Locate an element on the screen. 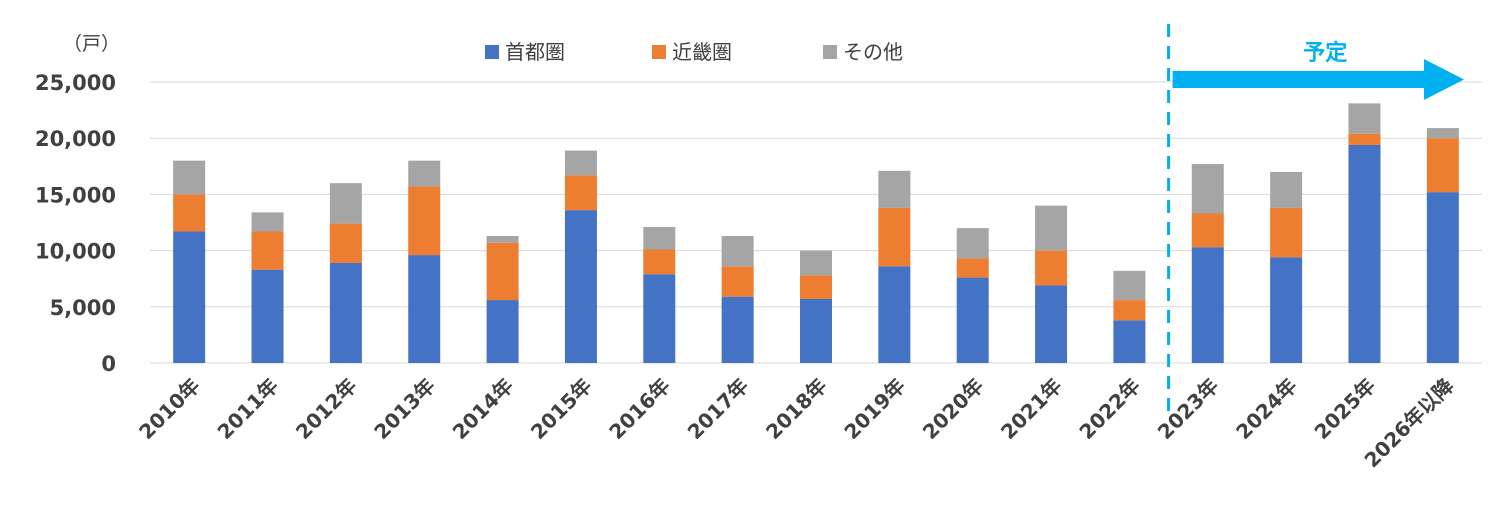 The height and width of the screenshot is (525, 1507). x-tick-label: 2015年 is located at coordinates (561, 409).